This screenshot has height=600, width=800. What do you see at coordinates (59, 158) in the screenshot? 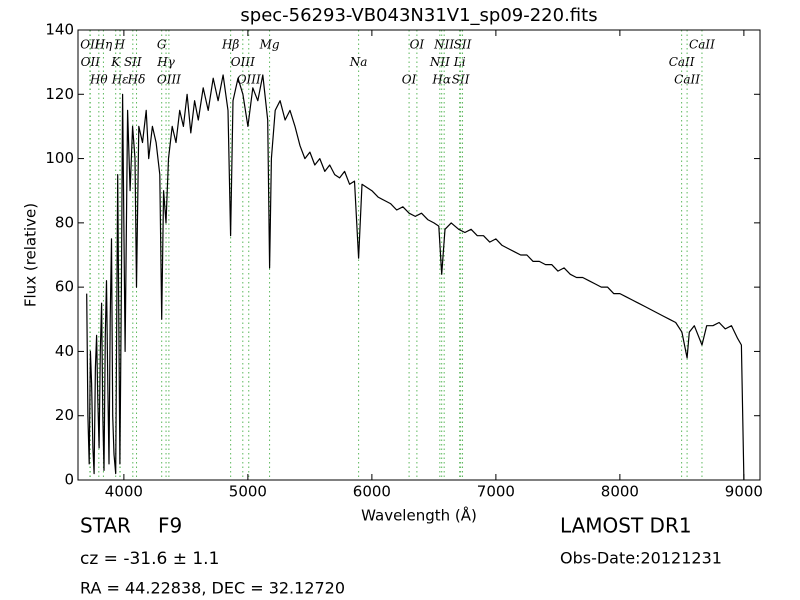
I see `y-tick-label: 100` at bounding box center [59, 158].